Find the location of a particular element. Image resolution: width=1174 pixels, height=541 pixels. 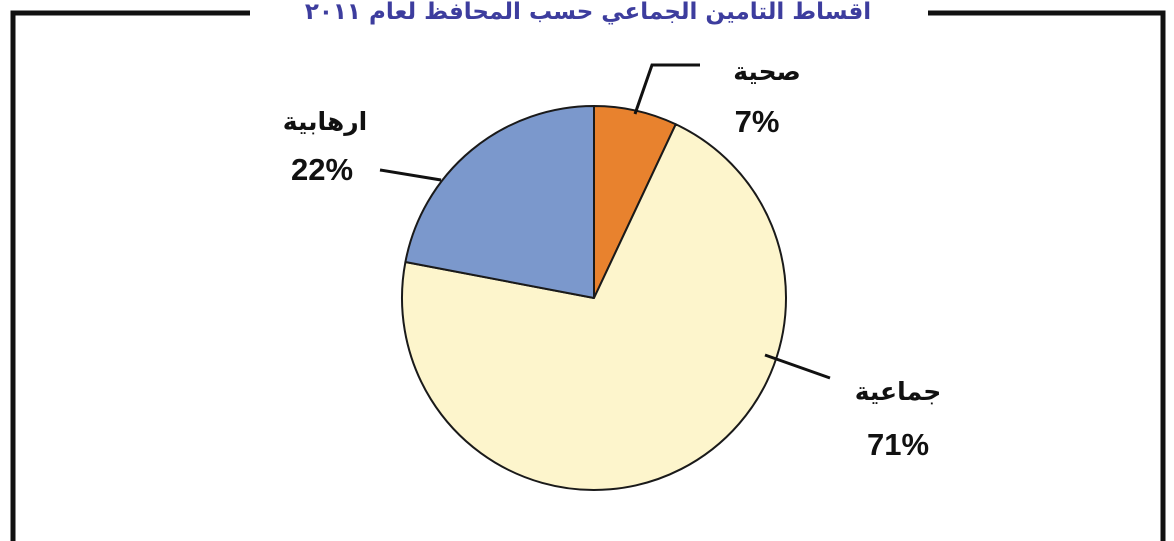

slice-percent-label: 71% is located at coordinates (898, 444).